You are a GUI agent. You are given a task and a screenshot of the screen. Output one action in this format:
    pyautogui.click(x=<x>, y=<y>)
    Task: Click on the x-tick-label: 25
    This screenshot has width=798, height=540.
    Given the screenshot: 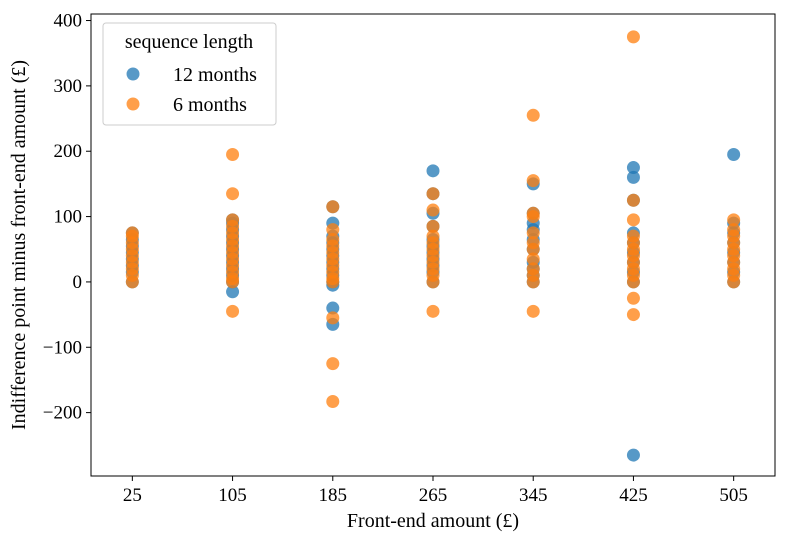 What is the action you would take?
    pyautogui.click(x=132, y=495)
    